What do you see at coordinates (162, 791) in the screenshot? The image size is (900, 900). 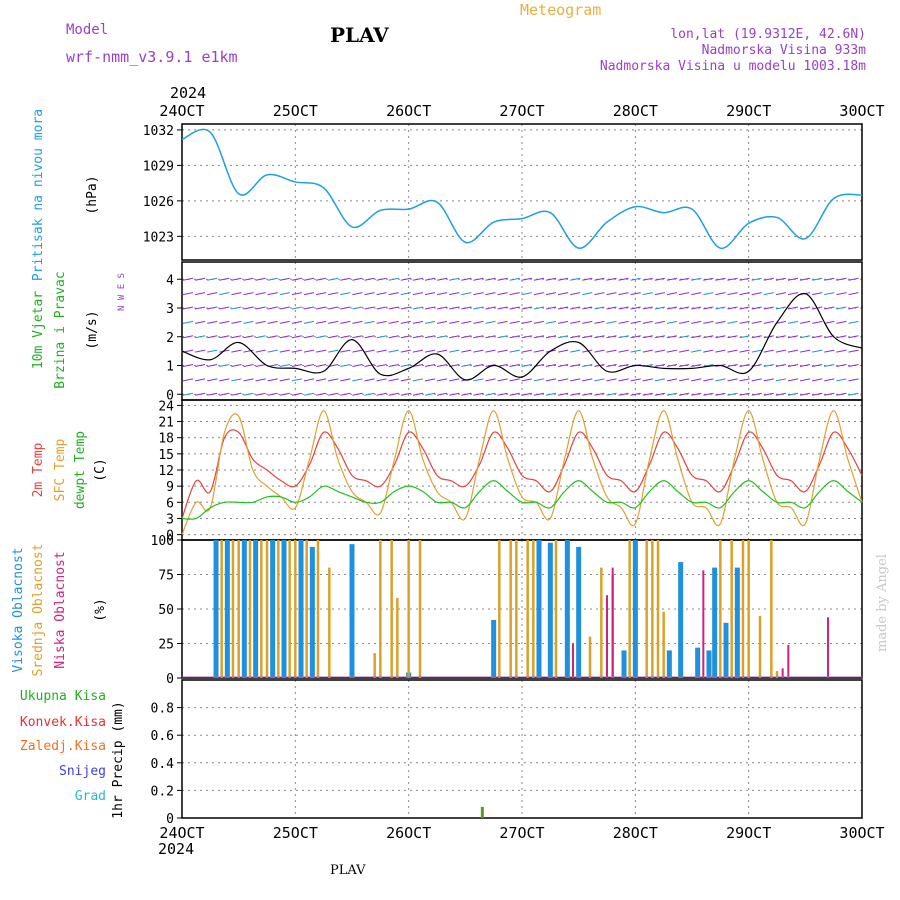 I see `y-tick-label: 0.2` at bounding box center [162, 791].